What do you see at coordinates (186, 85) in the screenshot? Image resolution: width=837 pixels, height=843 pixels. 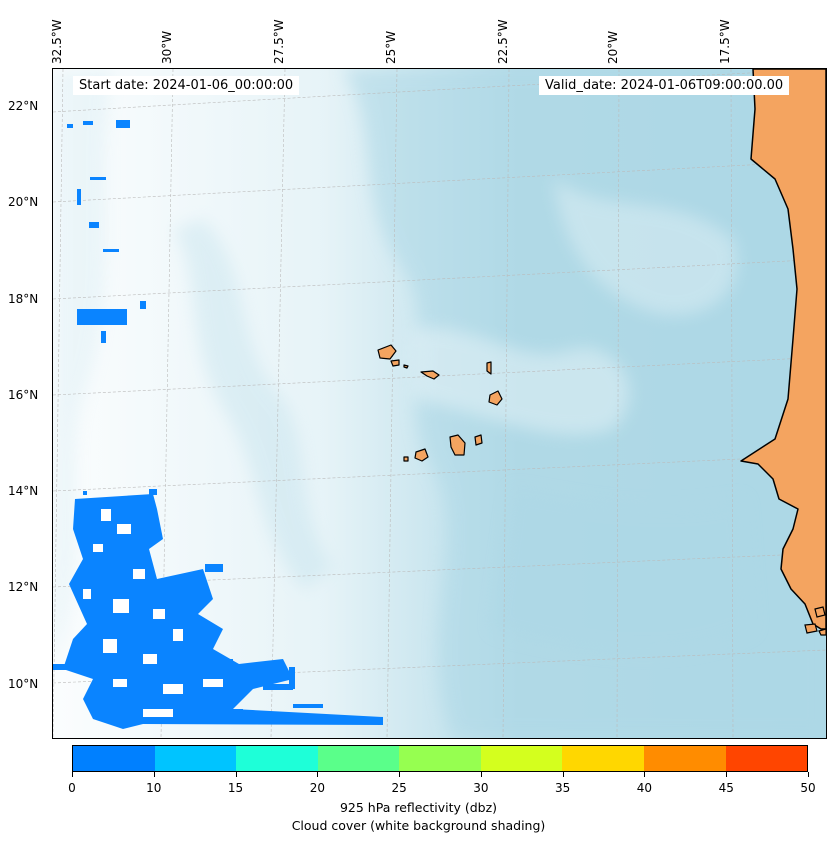 I see `start-date-label: Start date: 2024-01-06_00:00:00` at bounding box center [186, 85].